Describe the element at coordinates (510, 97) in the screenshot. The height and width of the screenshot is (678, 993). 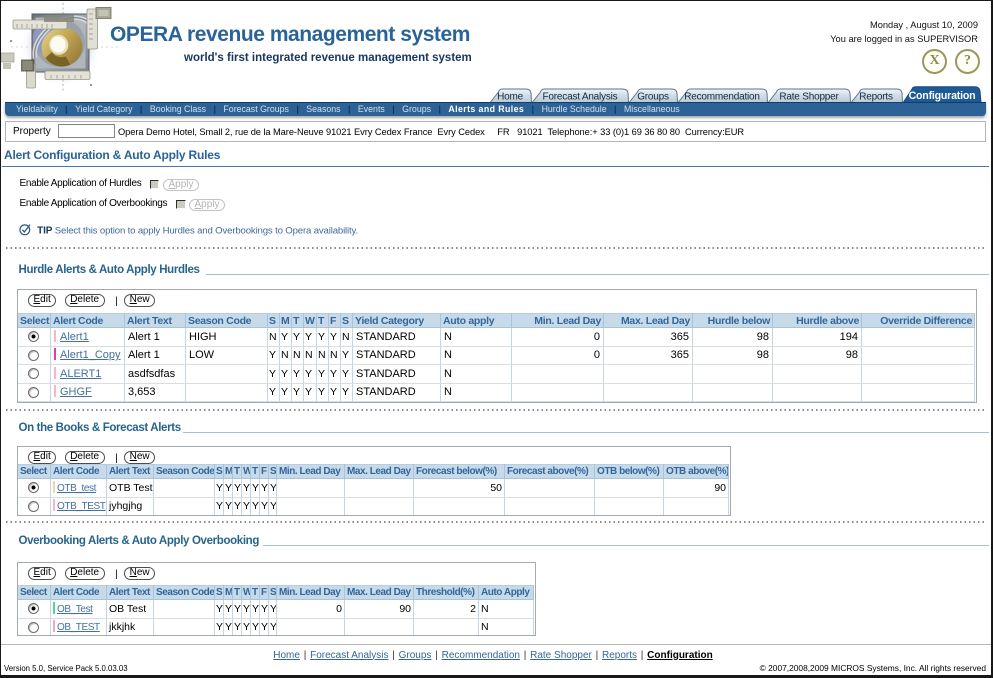
I see `svg-text: Home` at that location.